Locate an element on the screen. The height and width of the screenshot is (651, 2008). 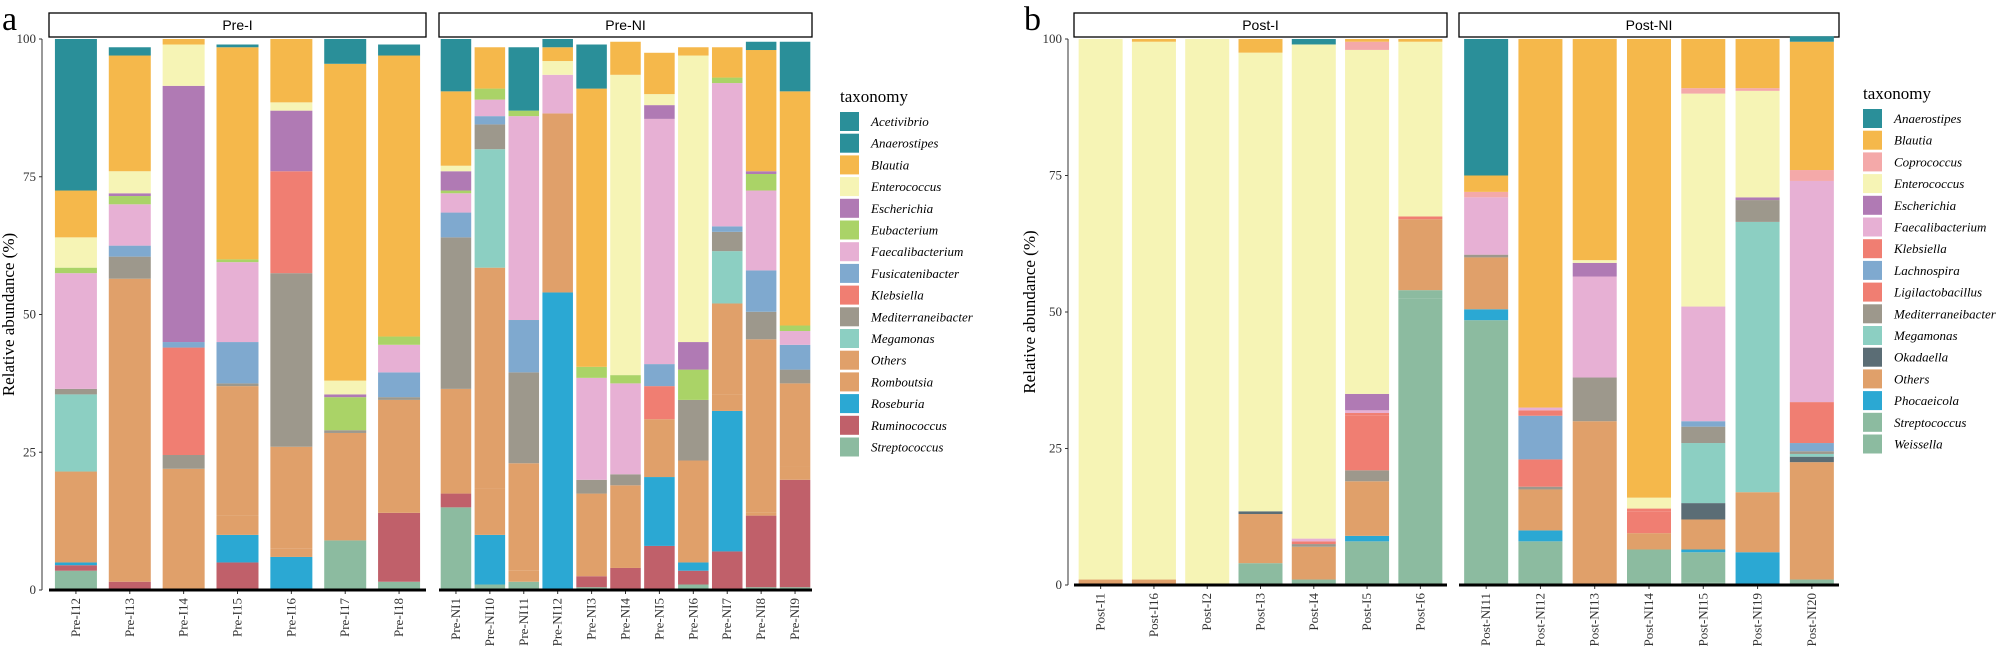
bar-pre-i17 is located at coordinates (345, 314).